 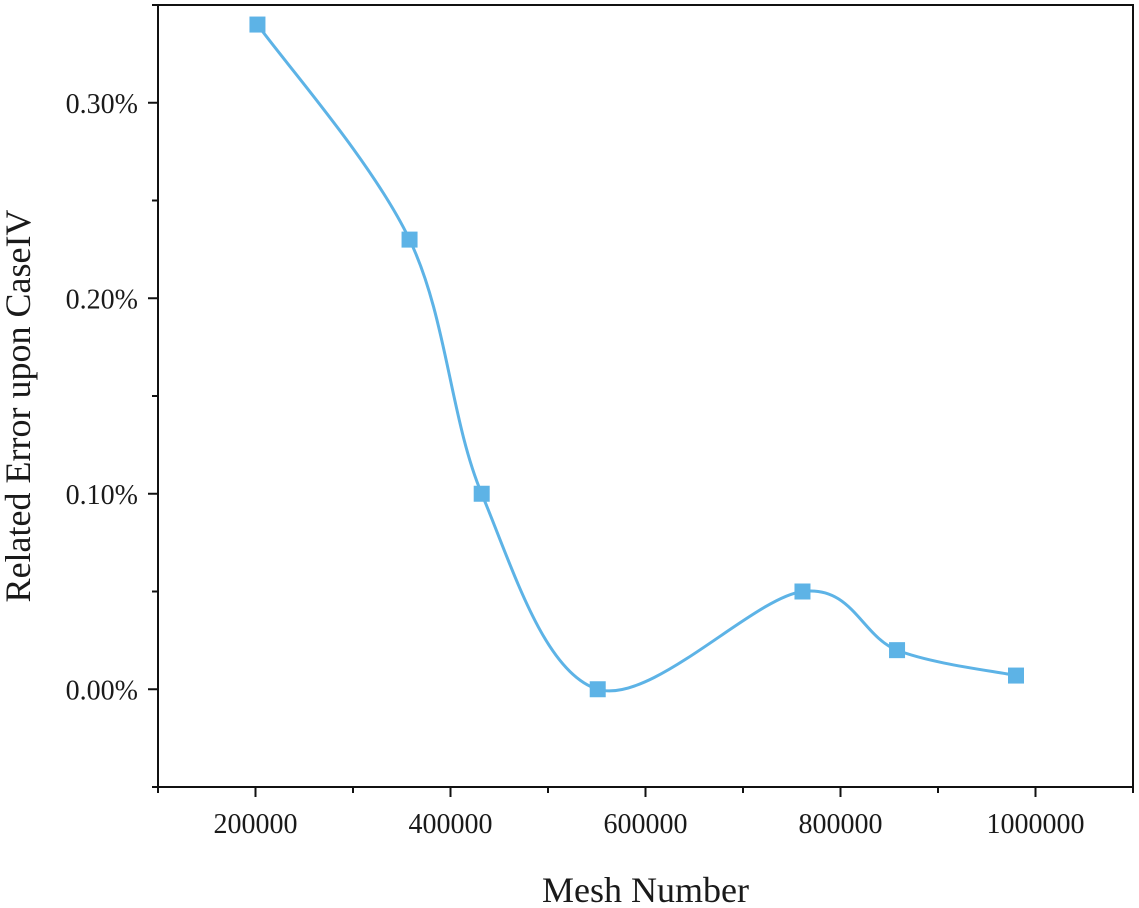 I want to click on x-tick-label: 400000, so click(x=451, y=824).